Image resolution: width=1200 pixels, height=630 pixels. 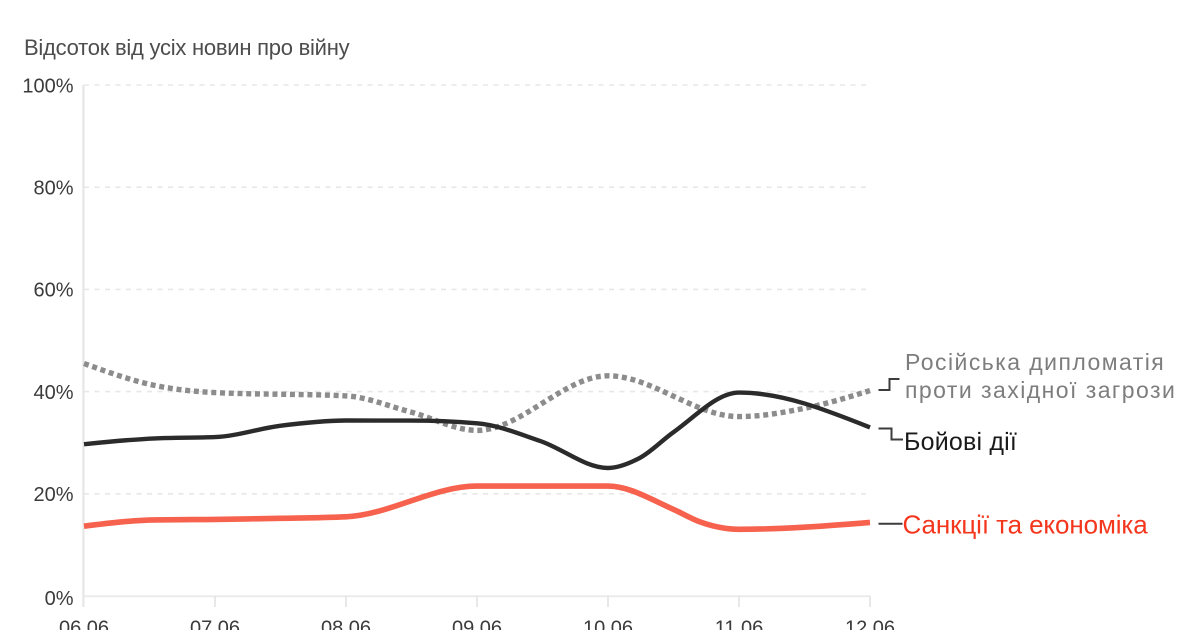 What do you see at coordinates (47, 86) in the screenshot?
I see `svg-text: 100%` at bounding box center [47, 86].